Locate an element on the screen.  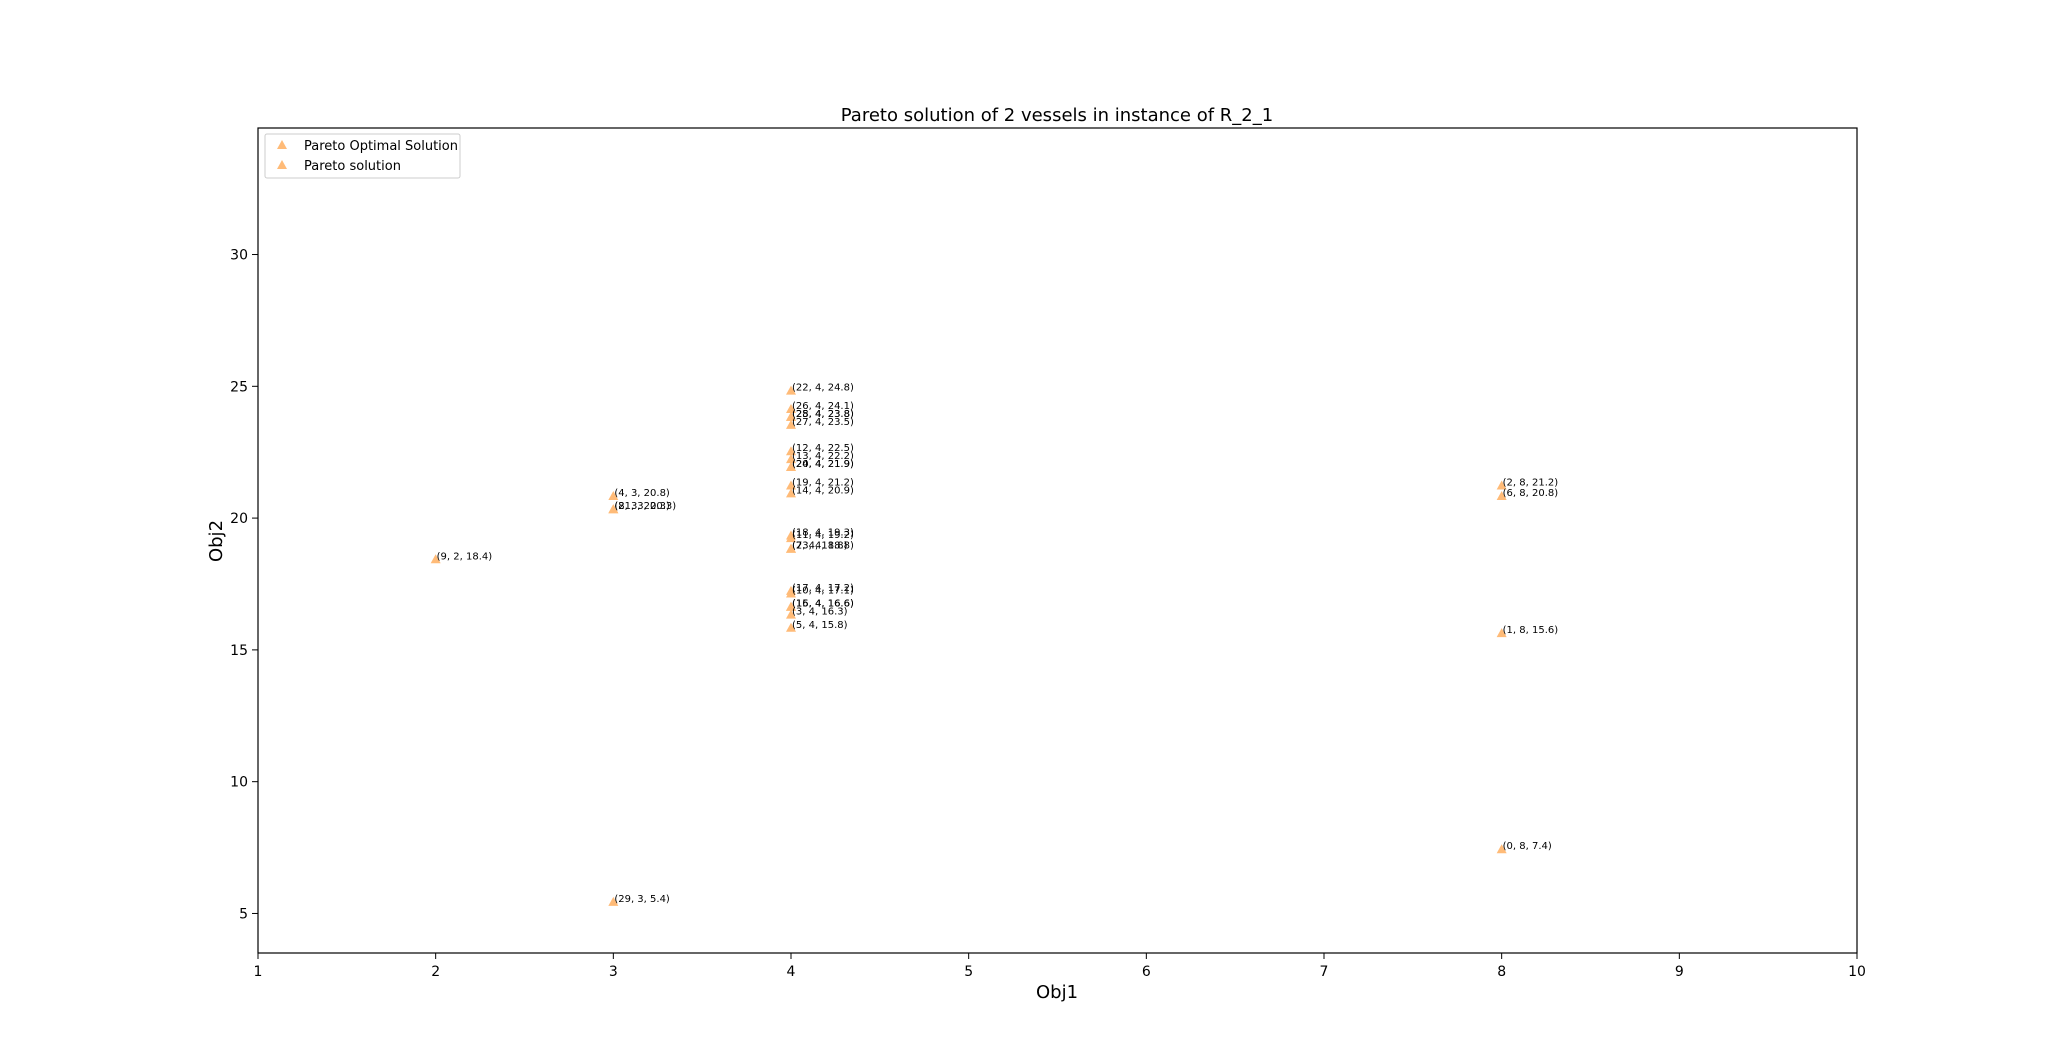
data-point-label: (28, 4, 23.8) is located at coordinates (823, 414).